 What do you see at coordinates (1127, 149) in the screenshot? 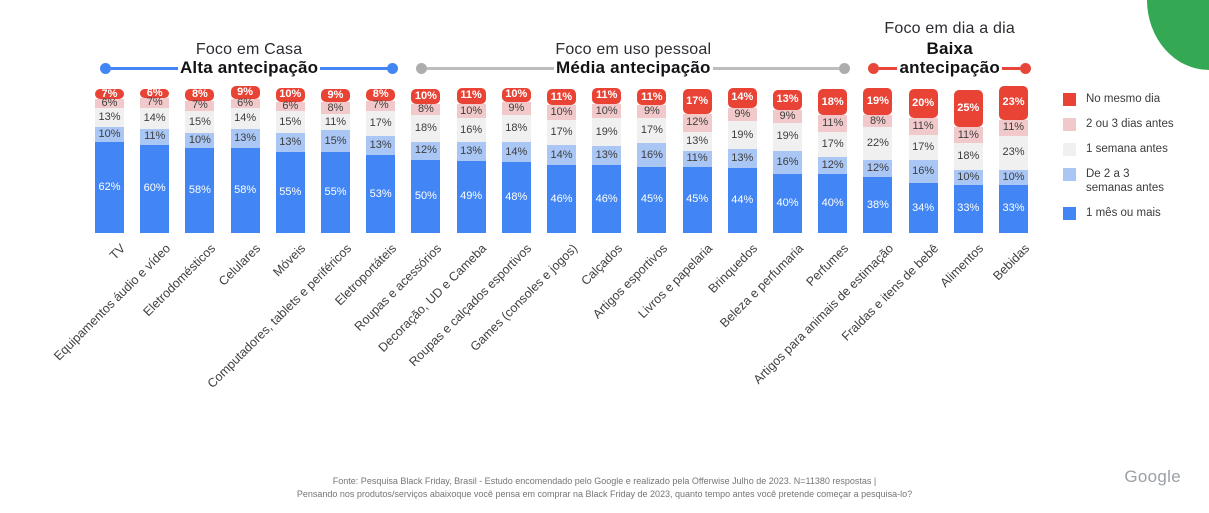
I see `legend-label: 1 semana antes` at bounding box center [1127, 149].